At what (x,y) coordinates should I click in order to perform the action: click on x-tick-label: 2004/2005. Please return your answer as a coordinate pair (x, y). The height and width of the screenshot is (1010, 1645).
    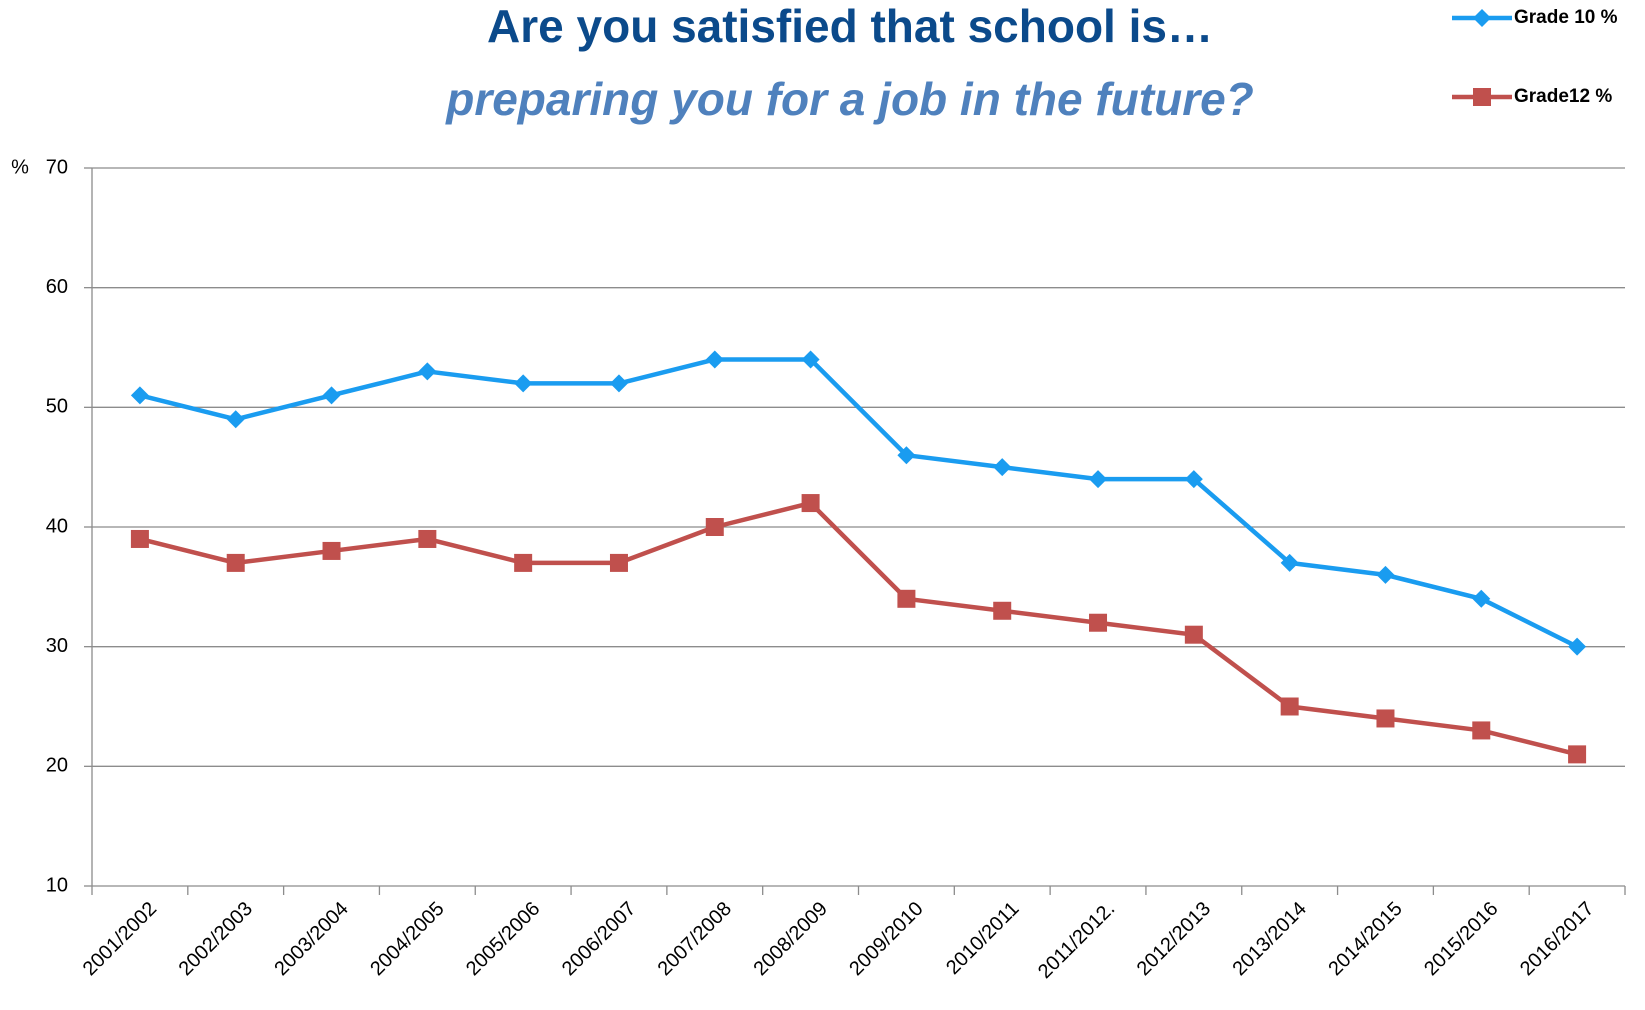
    Looking at the image, I should click on (407, 939).